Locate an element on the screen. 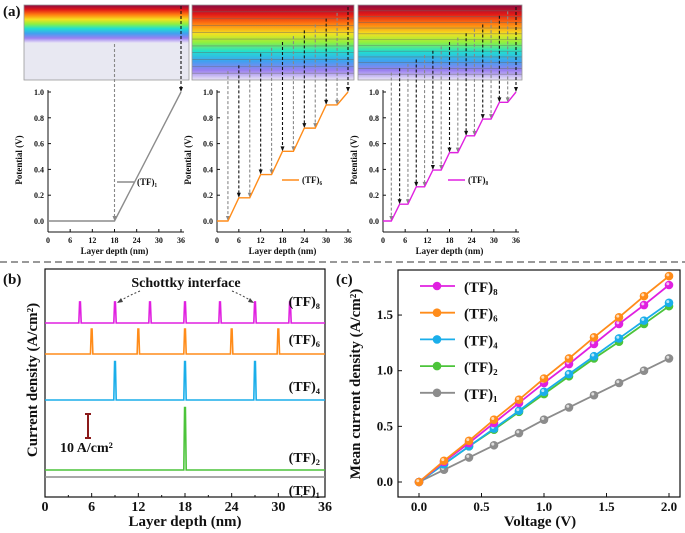  scale-bar-label: 10 A/cm² is located at coordinates (86, 448).